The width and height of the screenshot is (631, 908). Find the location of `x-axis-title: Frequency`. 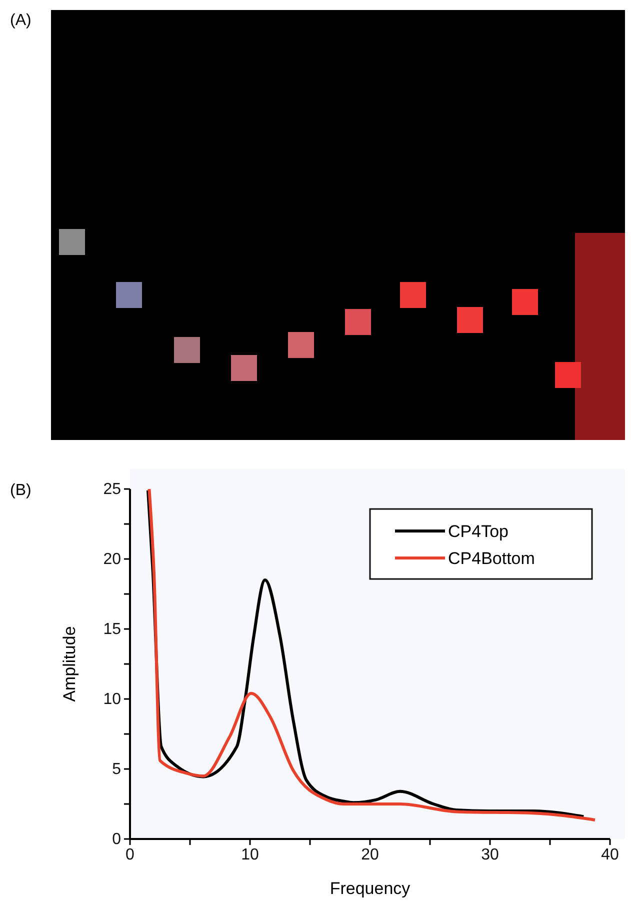

x-axis-title: Frequency is located at coordinates (370, 888).